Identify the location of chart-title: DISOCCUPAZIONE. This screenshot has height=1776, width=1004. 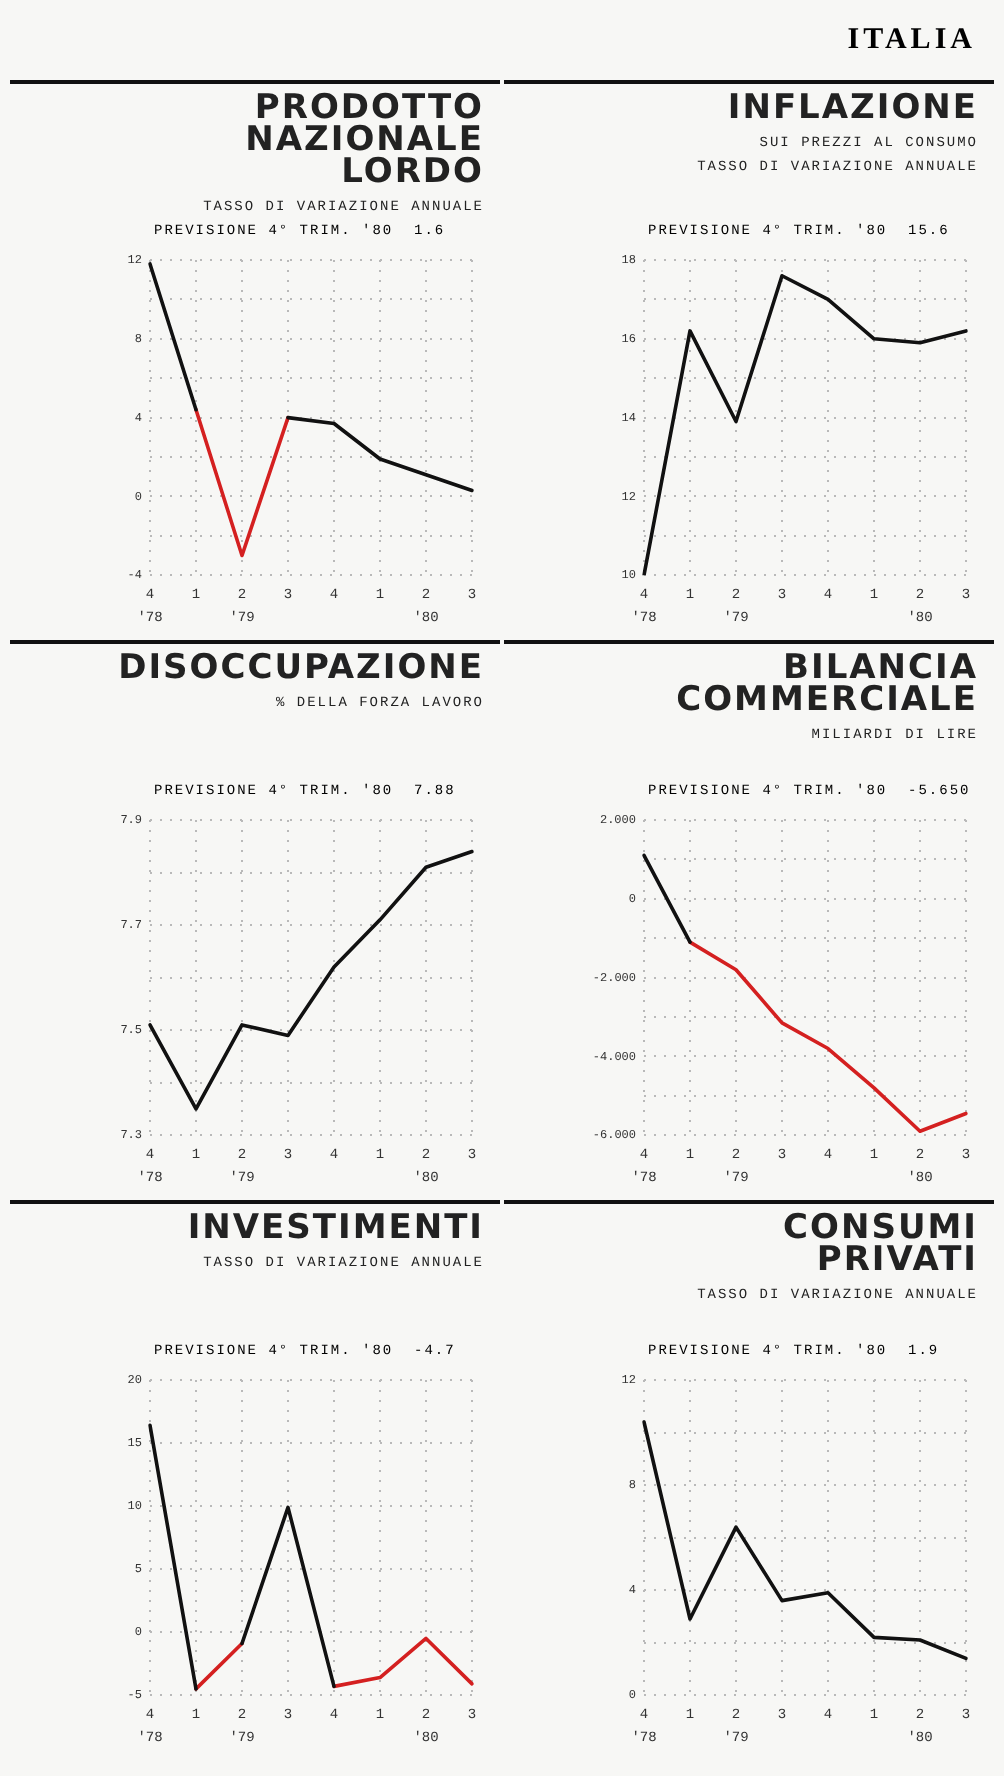
(301, 668).